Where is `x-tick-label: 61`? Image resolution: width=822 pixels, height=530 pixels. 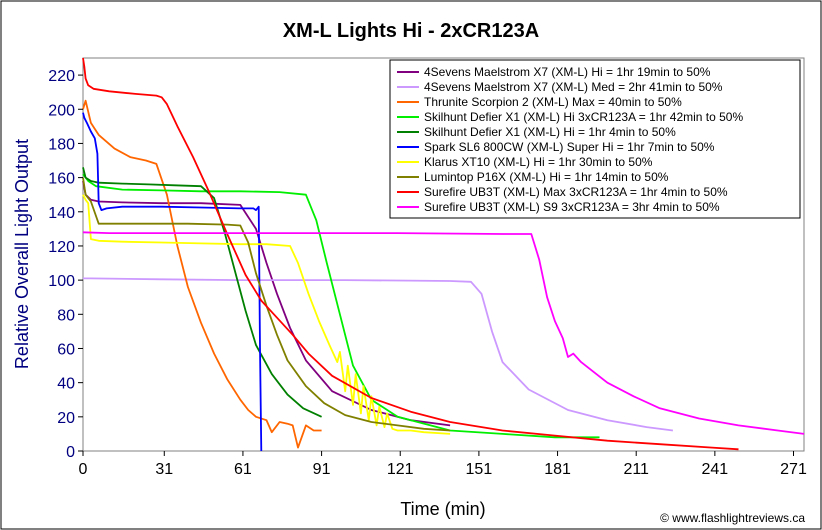 x-tick-label: 61 is located at coordinates (243, 469).